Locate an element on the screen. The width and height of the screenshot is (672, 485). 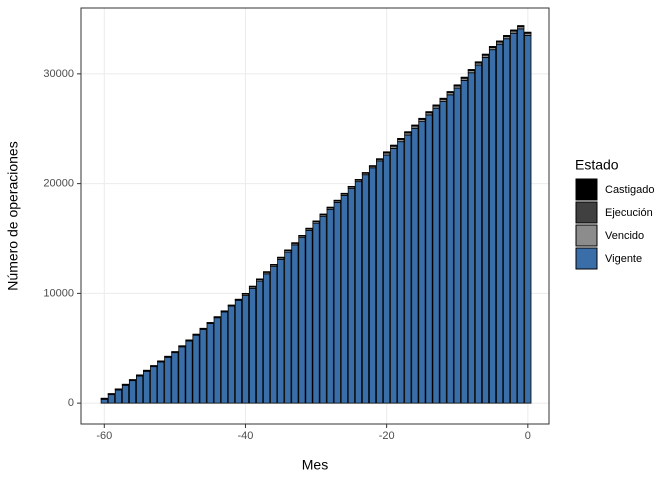
x-tick-label: -20 is located at coordinates (387, 436).